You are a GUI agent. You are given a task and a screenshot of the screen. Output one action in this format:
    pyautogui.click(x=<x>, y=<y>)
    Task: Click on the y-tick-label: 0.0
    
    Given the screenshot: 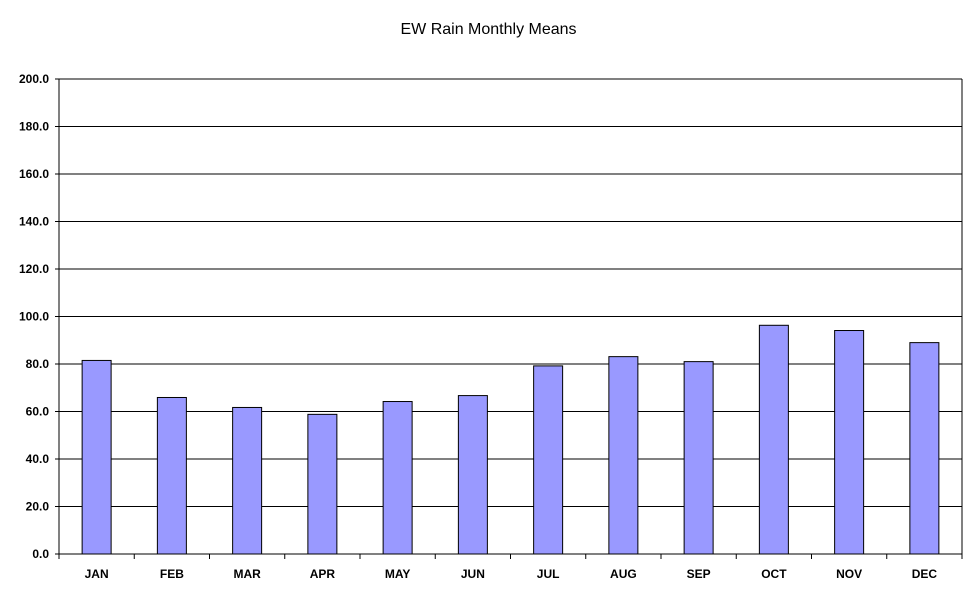 What is the action you would take?
    pyautogui.click(x=40, y=554)
    